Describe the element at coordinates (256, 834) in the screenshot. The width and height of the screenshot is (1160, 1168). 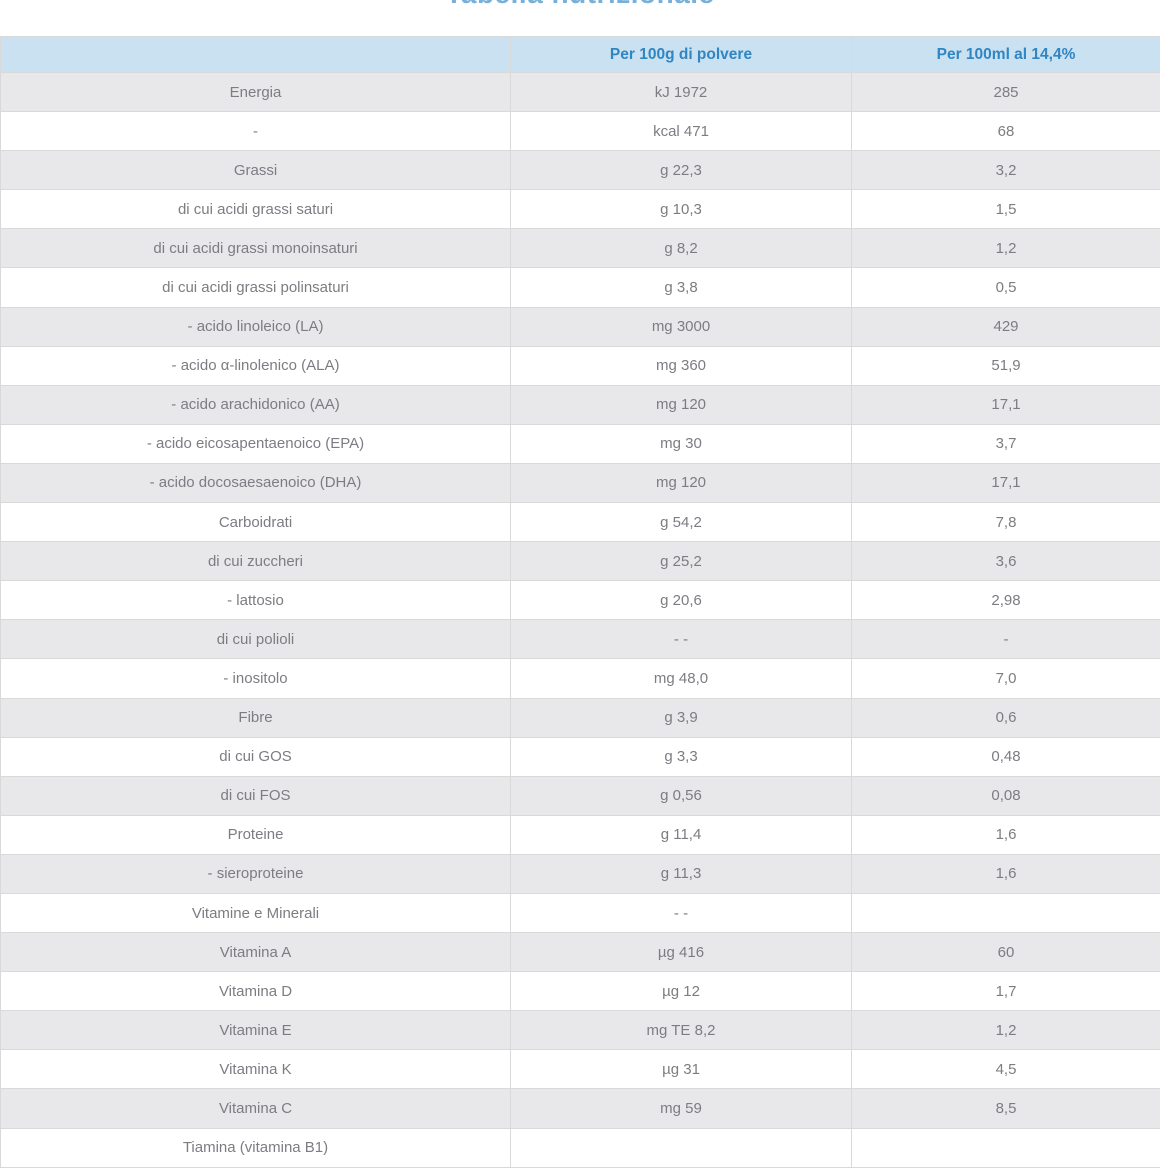
I see `cell-label: Proteine` at that location.